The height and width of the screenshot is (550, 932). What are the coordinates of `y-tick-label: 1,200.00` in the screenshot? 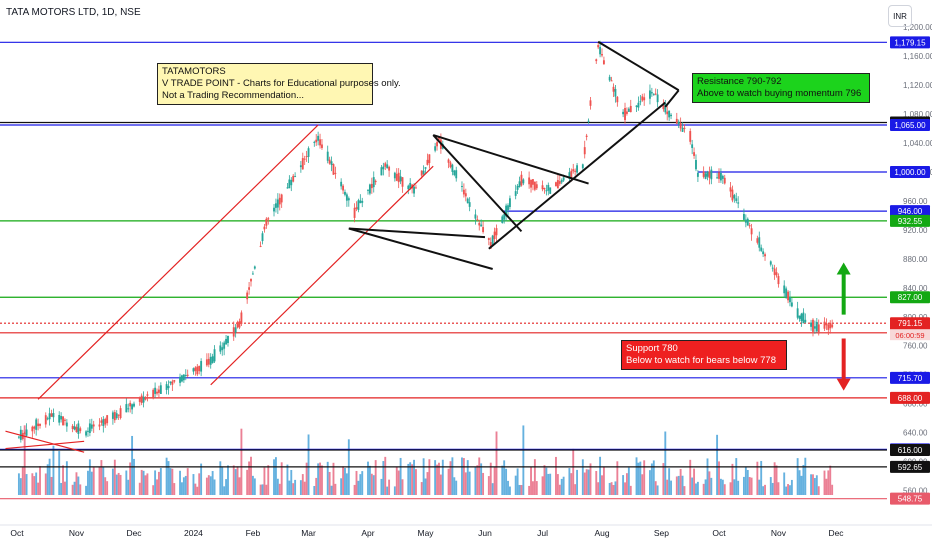 It's located at (917, 27).